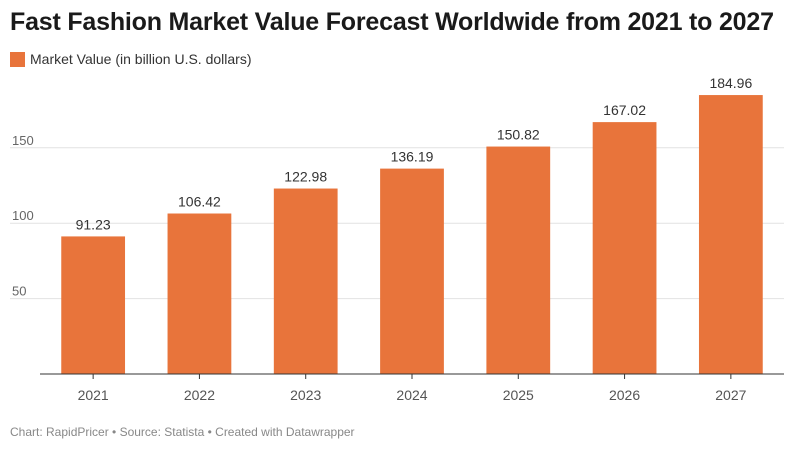 The width and height of the screenshot is (800, 451). I want to click on y-tick-label: 150, so click(23, 140).